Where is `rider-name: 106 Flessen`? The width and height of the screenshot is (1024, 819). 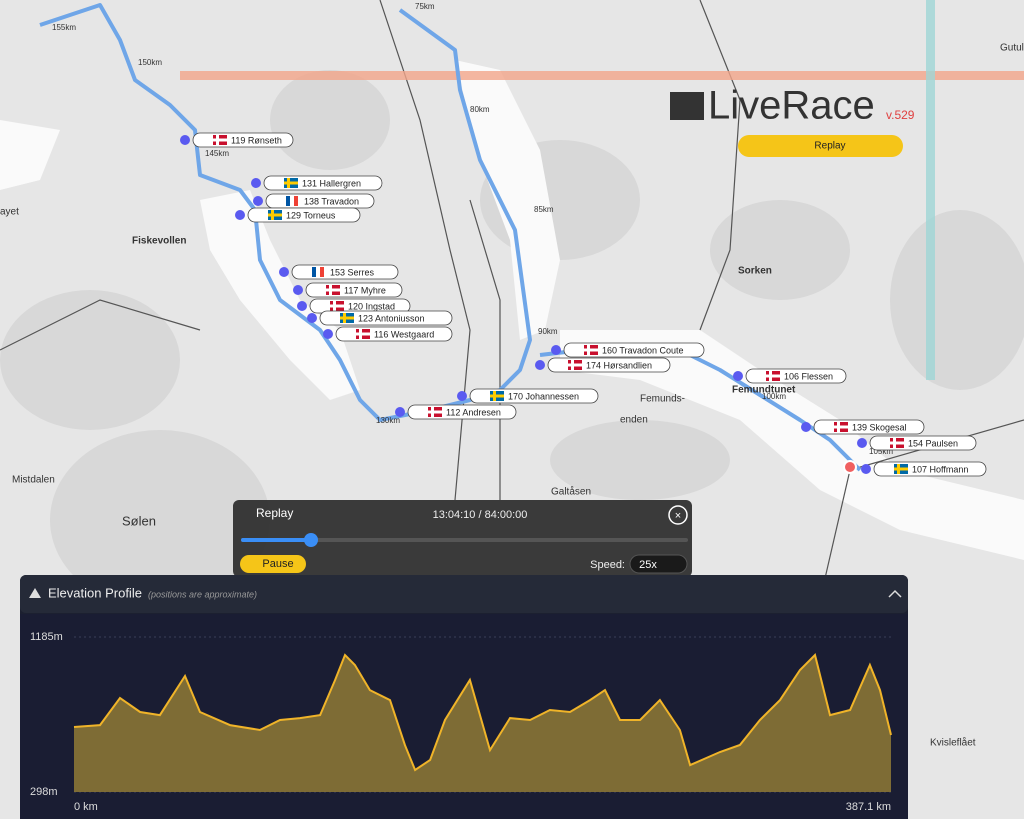 rider-name: 106 Flessen is located at coordinates (808, 376).